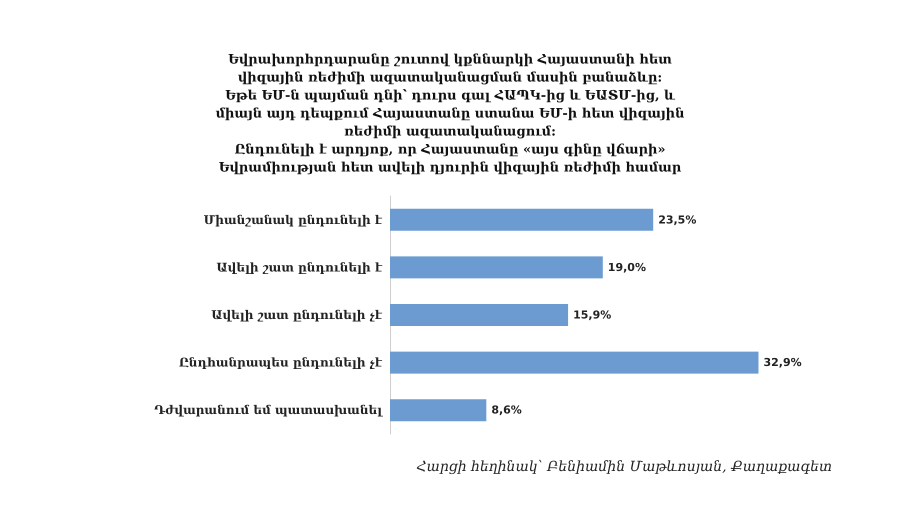 The image size is (900, 522). I want to click on y-tick-label: Դժվարանում եմ պատասխանել, so click(269, 410).